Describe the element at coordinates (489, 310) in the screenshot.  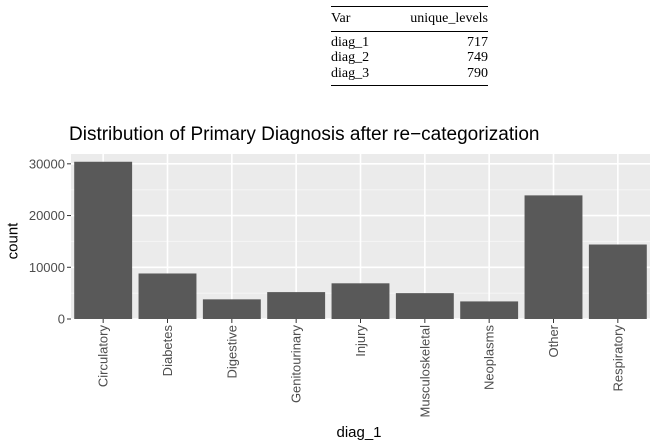
I see `bar-neoplasms` at that location.